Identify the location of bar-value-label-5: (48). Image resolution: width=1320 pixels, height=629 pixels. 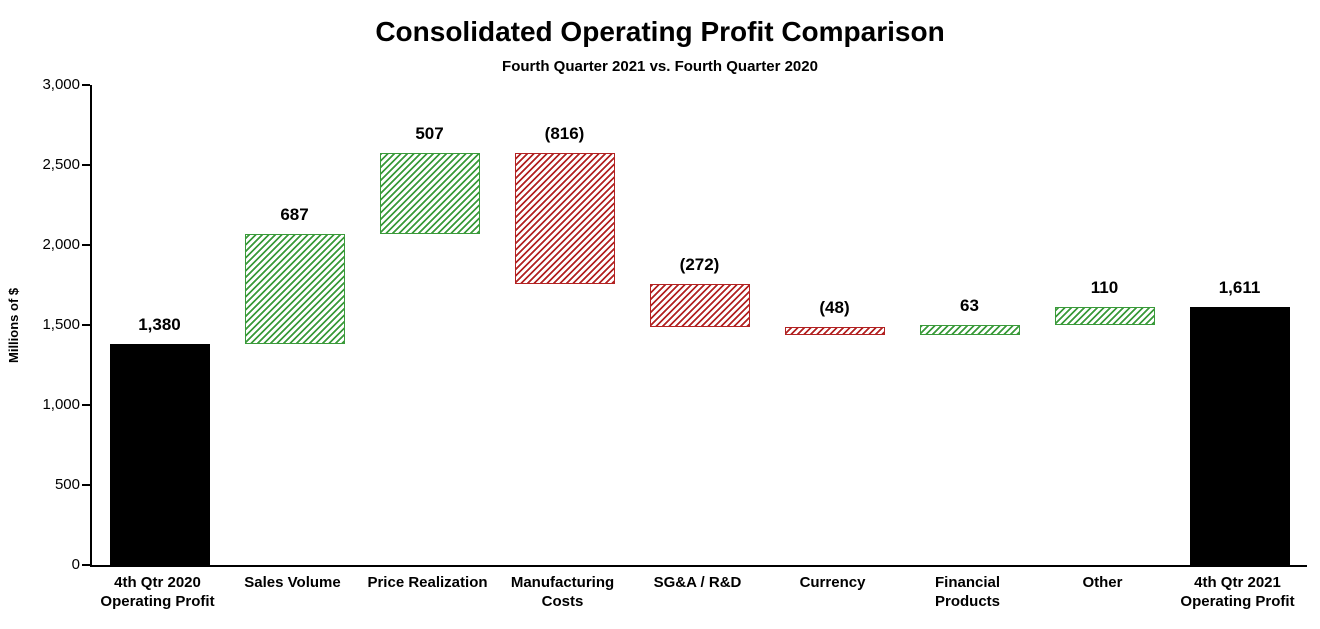
(834, 308).